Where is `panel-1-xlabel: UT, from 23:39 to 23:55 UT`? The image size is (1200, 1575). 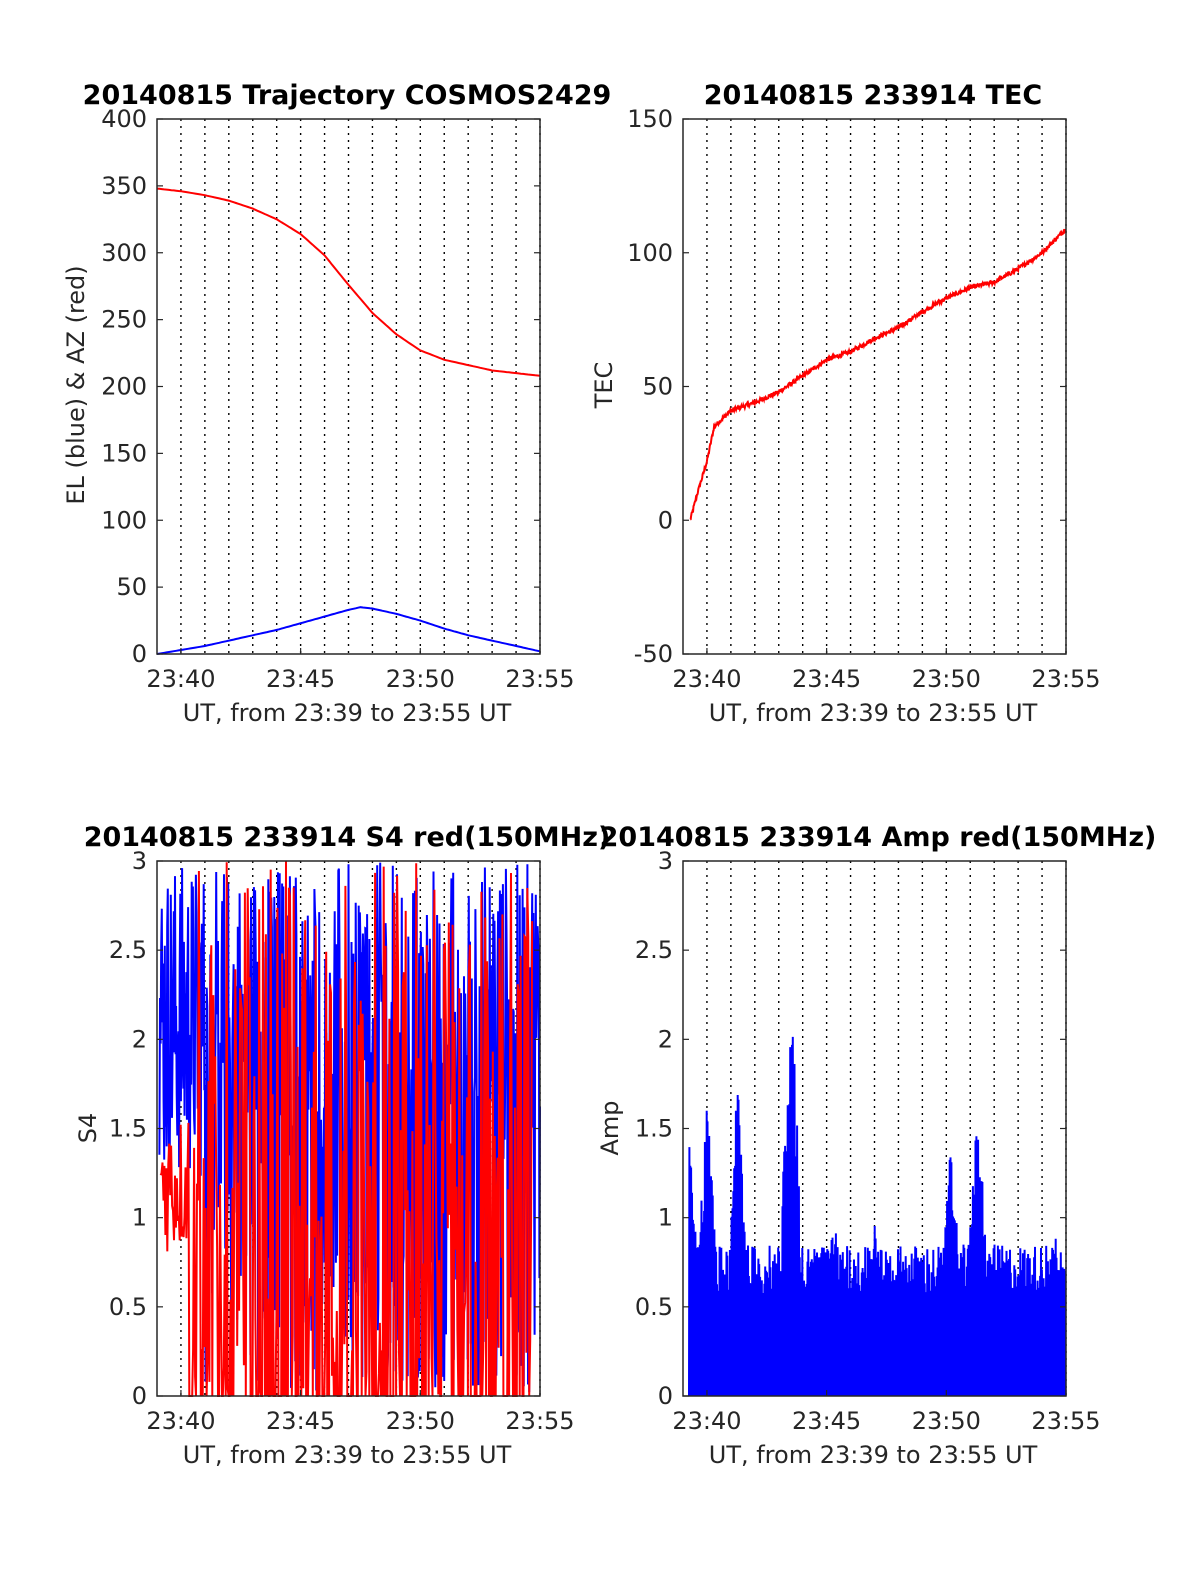
panel-1-xlabel: UT, from 23:39 to 23:55 UT is located at coordinates (347, 713).